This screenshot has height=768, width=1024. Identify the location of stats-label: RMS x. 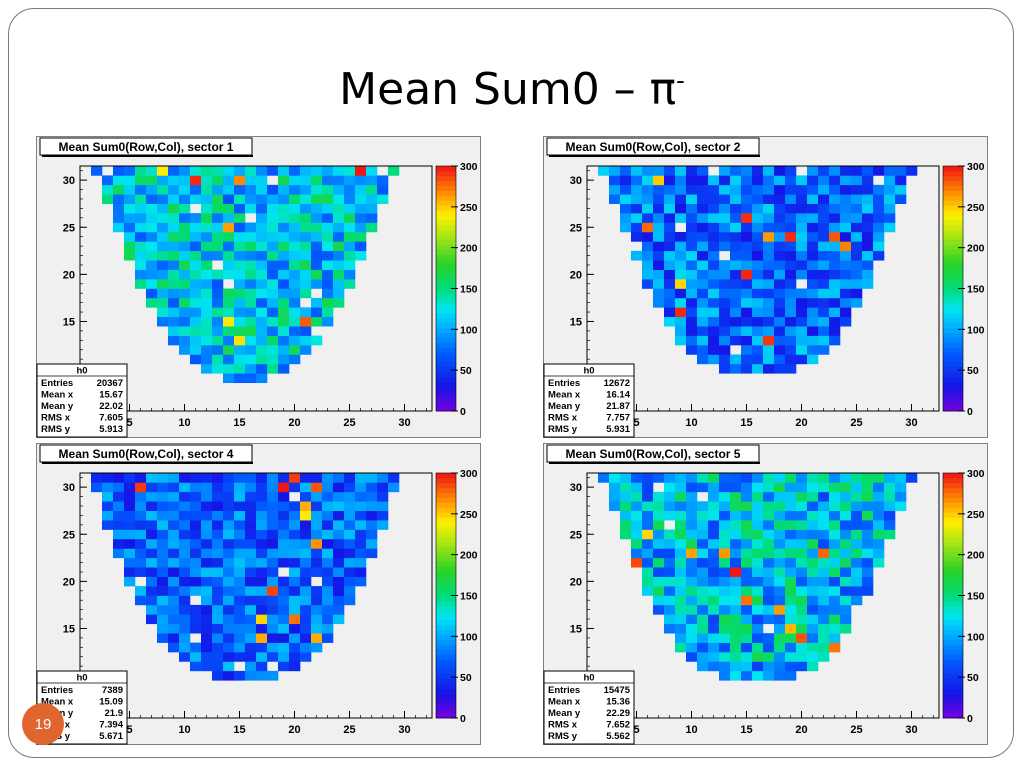
(563, 418).